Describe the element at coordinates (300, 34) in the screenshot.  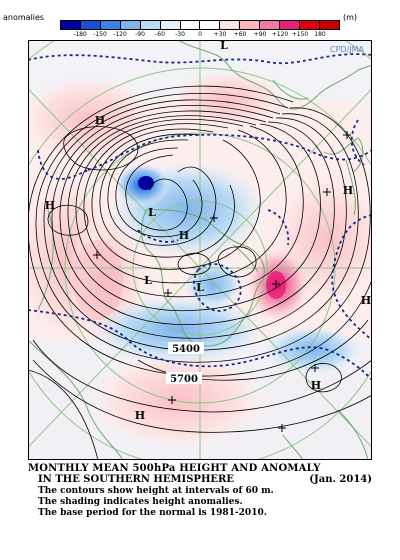
I see `legend-tick: +150` at that location.